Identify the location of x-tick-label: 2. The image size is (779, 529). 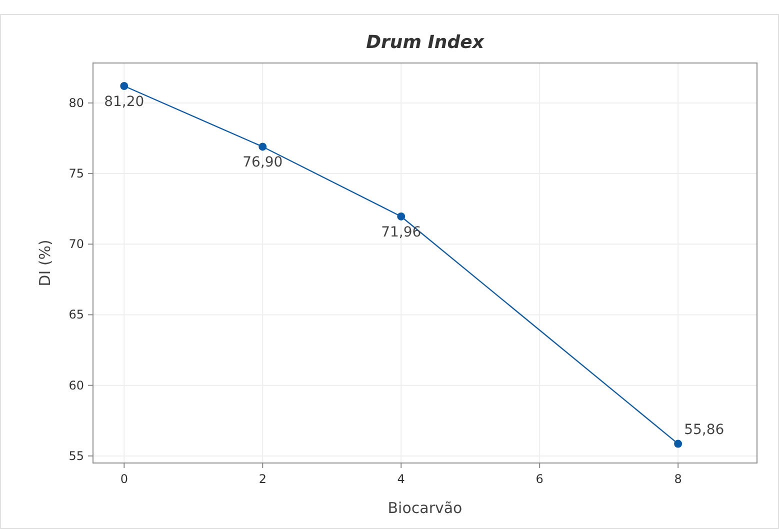
(262, 479).